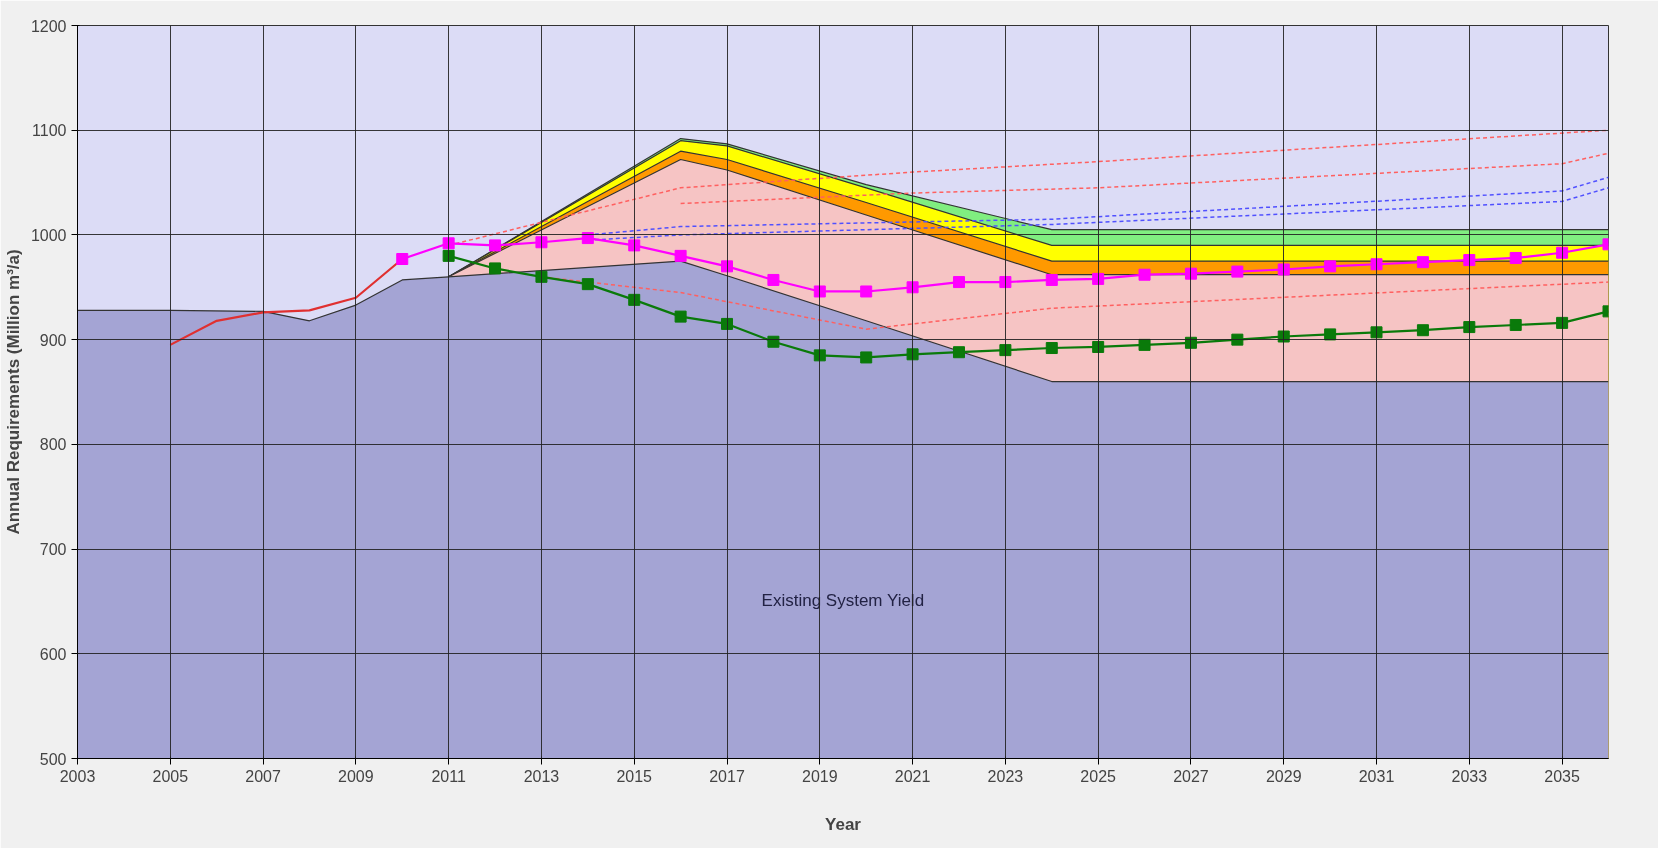  Describe the element at coordinates (1144, 178) in the screenshot. I see `line-series` at that location.